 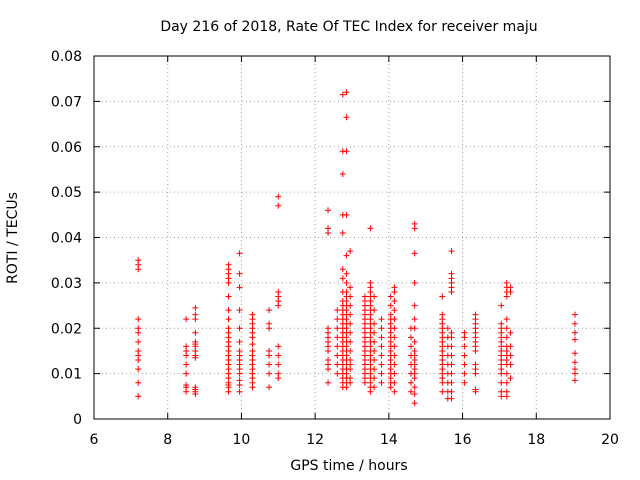 What do you see at coordinates (66, 148) in the screenshot?
I see `y-tick-label: 0.06` at bounding box center [66, 148].